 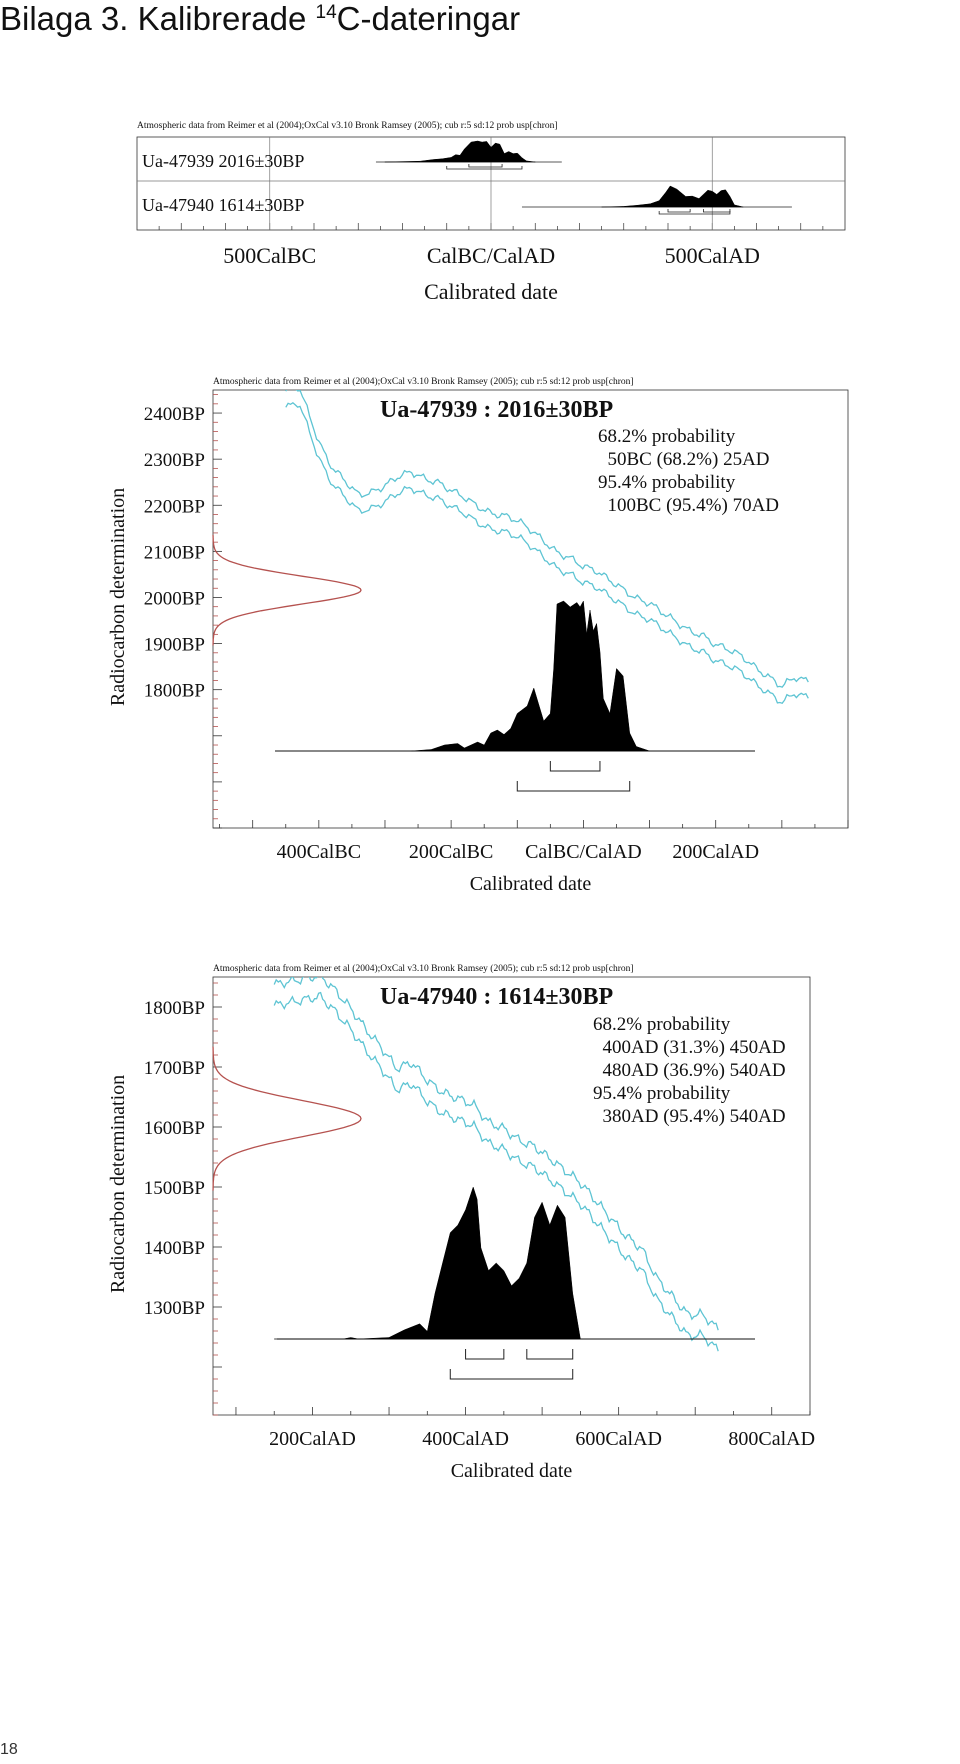 What do you see at coordinates (326, 12) in the screenshot?
I see `title-superscript: 14` at bounding box center [326, 12].